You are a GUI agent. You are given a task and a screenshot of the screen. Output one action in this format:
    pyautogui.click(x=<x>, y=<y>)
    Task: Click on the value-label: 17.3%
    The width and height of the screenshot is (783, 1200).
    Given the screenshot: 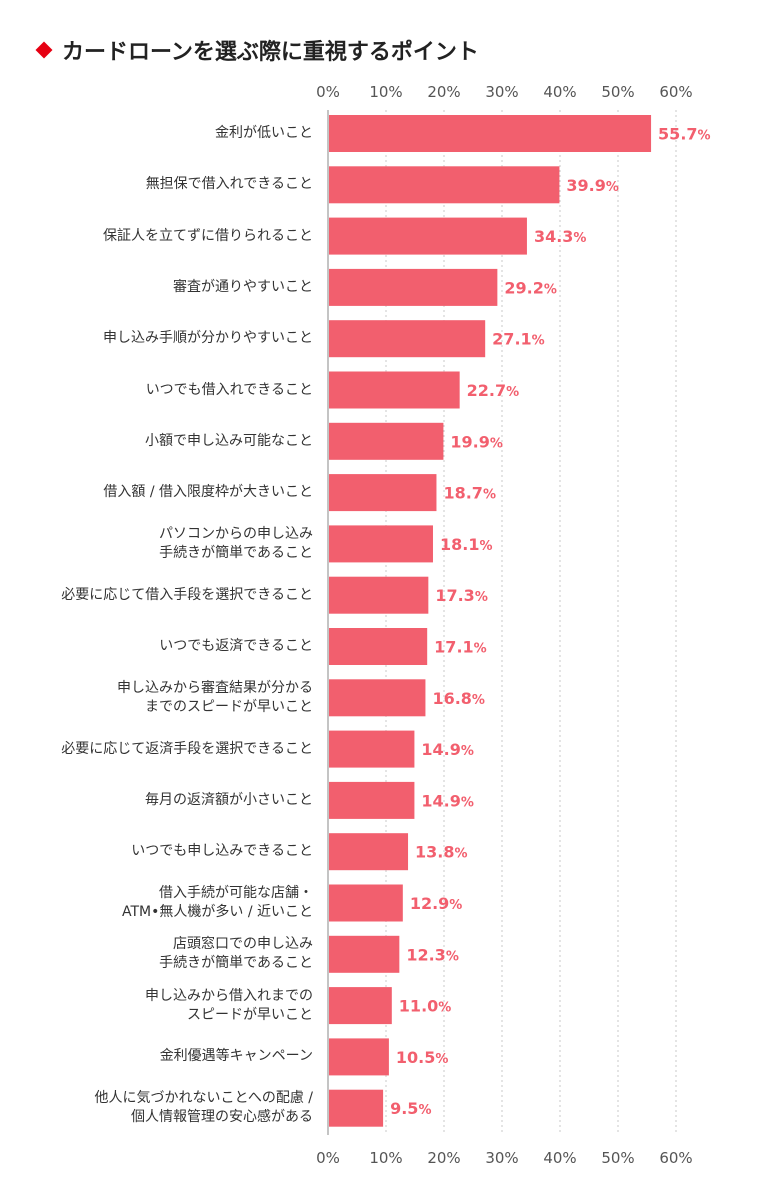 What is the action you would take?
    pyautogui.click(x=461, y=595)
    